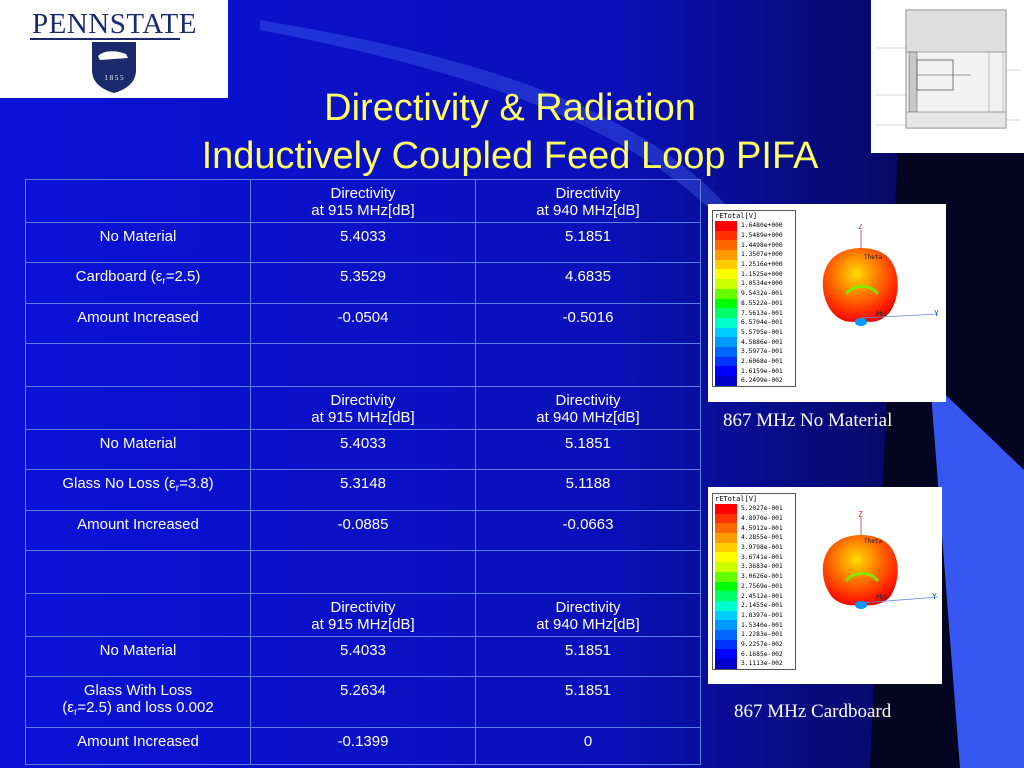 The height and width of the screenshot is (768, 1024). I want to click on legend-value: 4.2855e-001, so click(762, 538).